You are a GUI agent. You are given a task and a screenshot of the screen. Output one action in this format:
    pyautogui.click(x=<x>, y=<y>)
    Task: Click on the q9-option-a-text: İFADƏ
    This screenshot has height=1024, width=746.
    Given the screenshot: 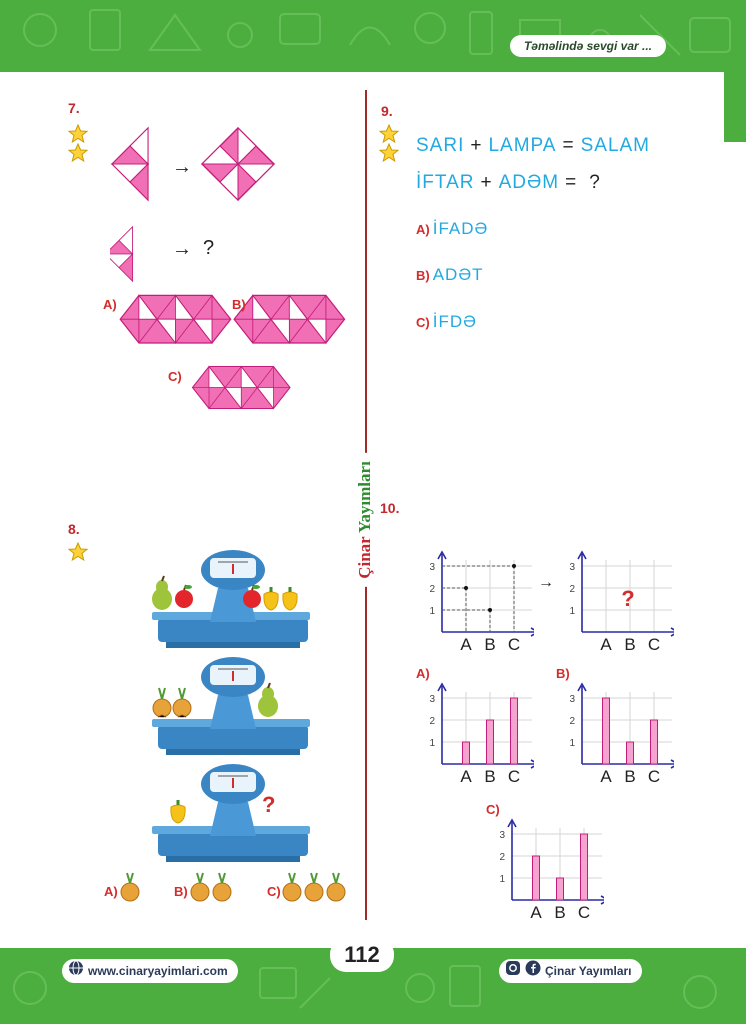 What is the action you would take?
    pyautogui.click(x=460, y=228)
    